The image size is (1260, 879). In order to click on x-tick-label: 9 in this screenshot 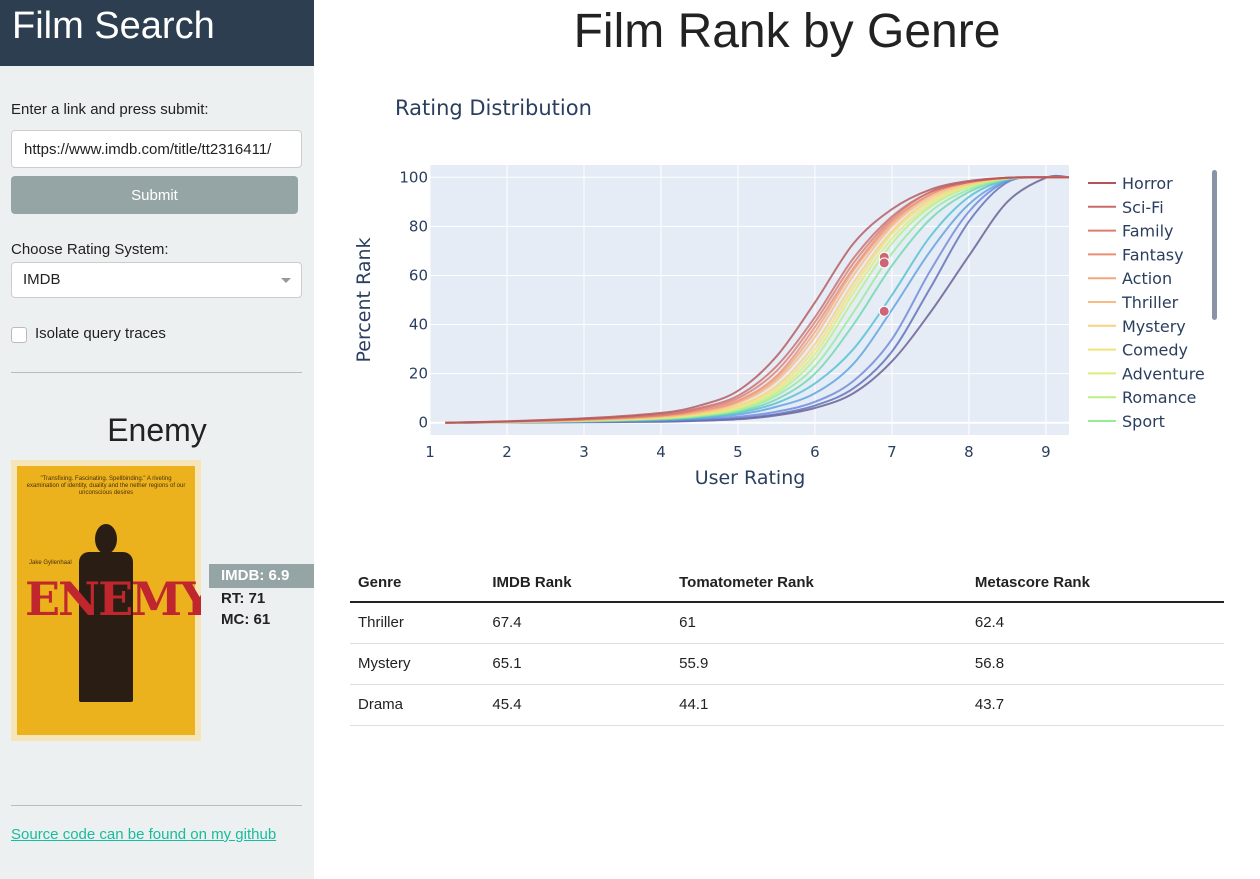, I will do `click(1046, 452)`.